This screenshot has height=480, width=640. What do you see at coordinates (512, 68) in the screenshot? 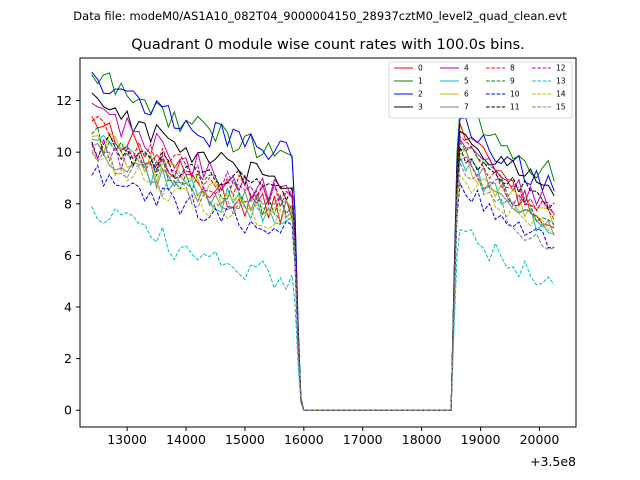
I see `legend-label-8: 8` at bounding box center [512, 68].